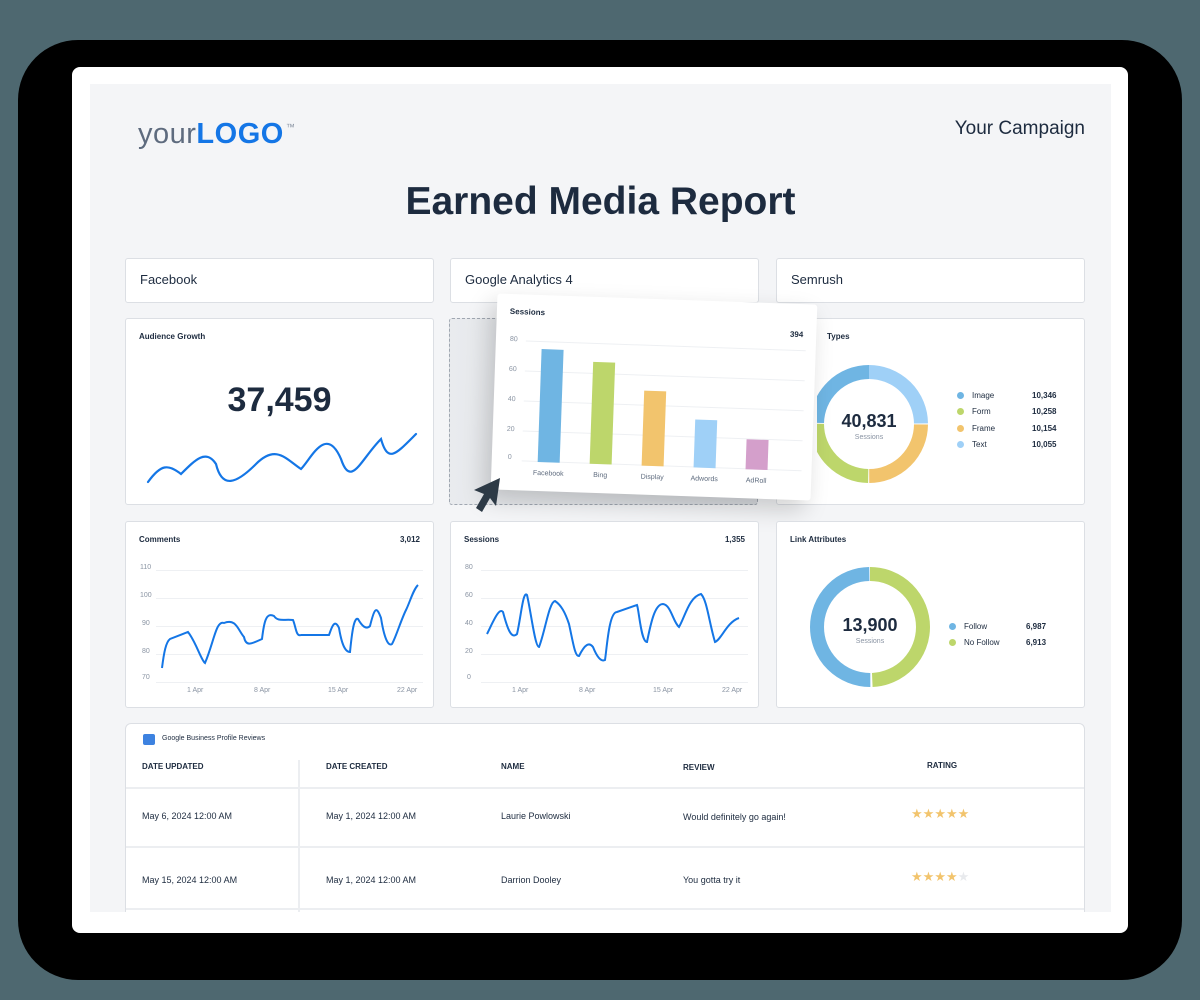 The width and height of the screenshot is (1200, 1000). Describe the element at coordinates (869, 421) in the screenshot. I see `center-value: 40,831` at that location.